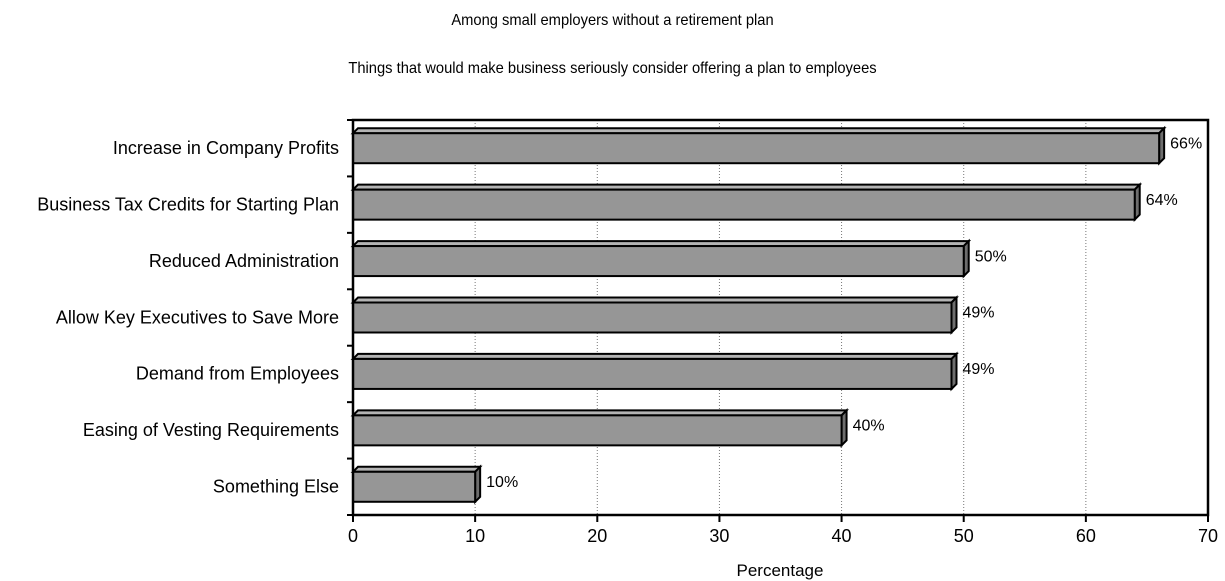 The image size is (1225, 581). What do you see at coordinates (197, 317) in the screenshot?
I see `category-label: Allow Key Executives to Save More` at bounding box center [197, 317].